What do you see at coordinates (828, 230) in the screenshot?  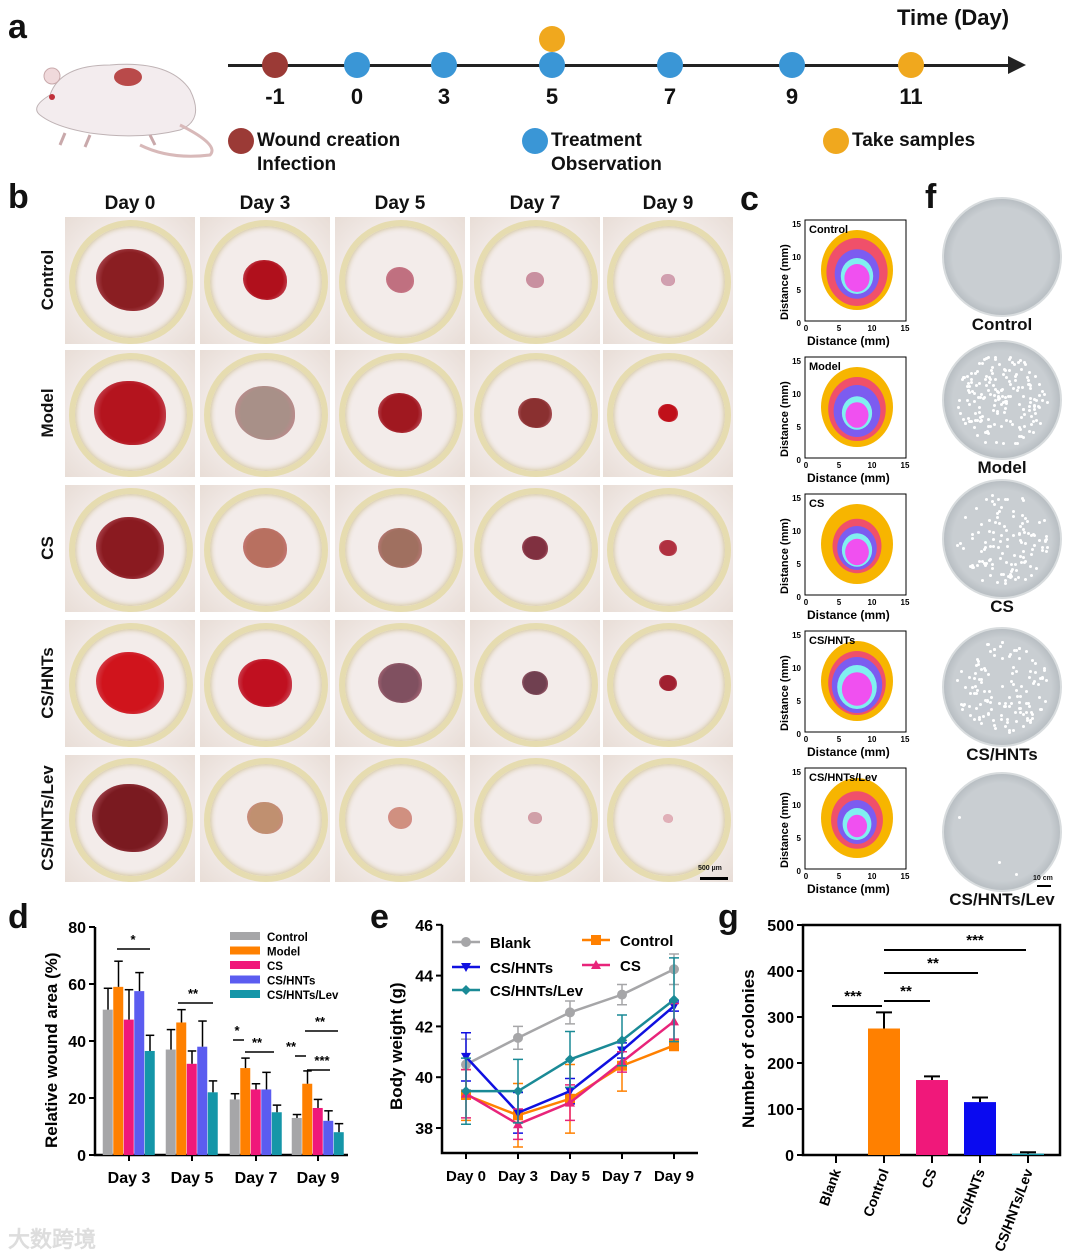 I see `trace-group-label: Control` at bounding box center [828, 230].